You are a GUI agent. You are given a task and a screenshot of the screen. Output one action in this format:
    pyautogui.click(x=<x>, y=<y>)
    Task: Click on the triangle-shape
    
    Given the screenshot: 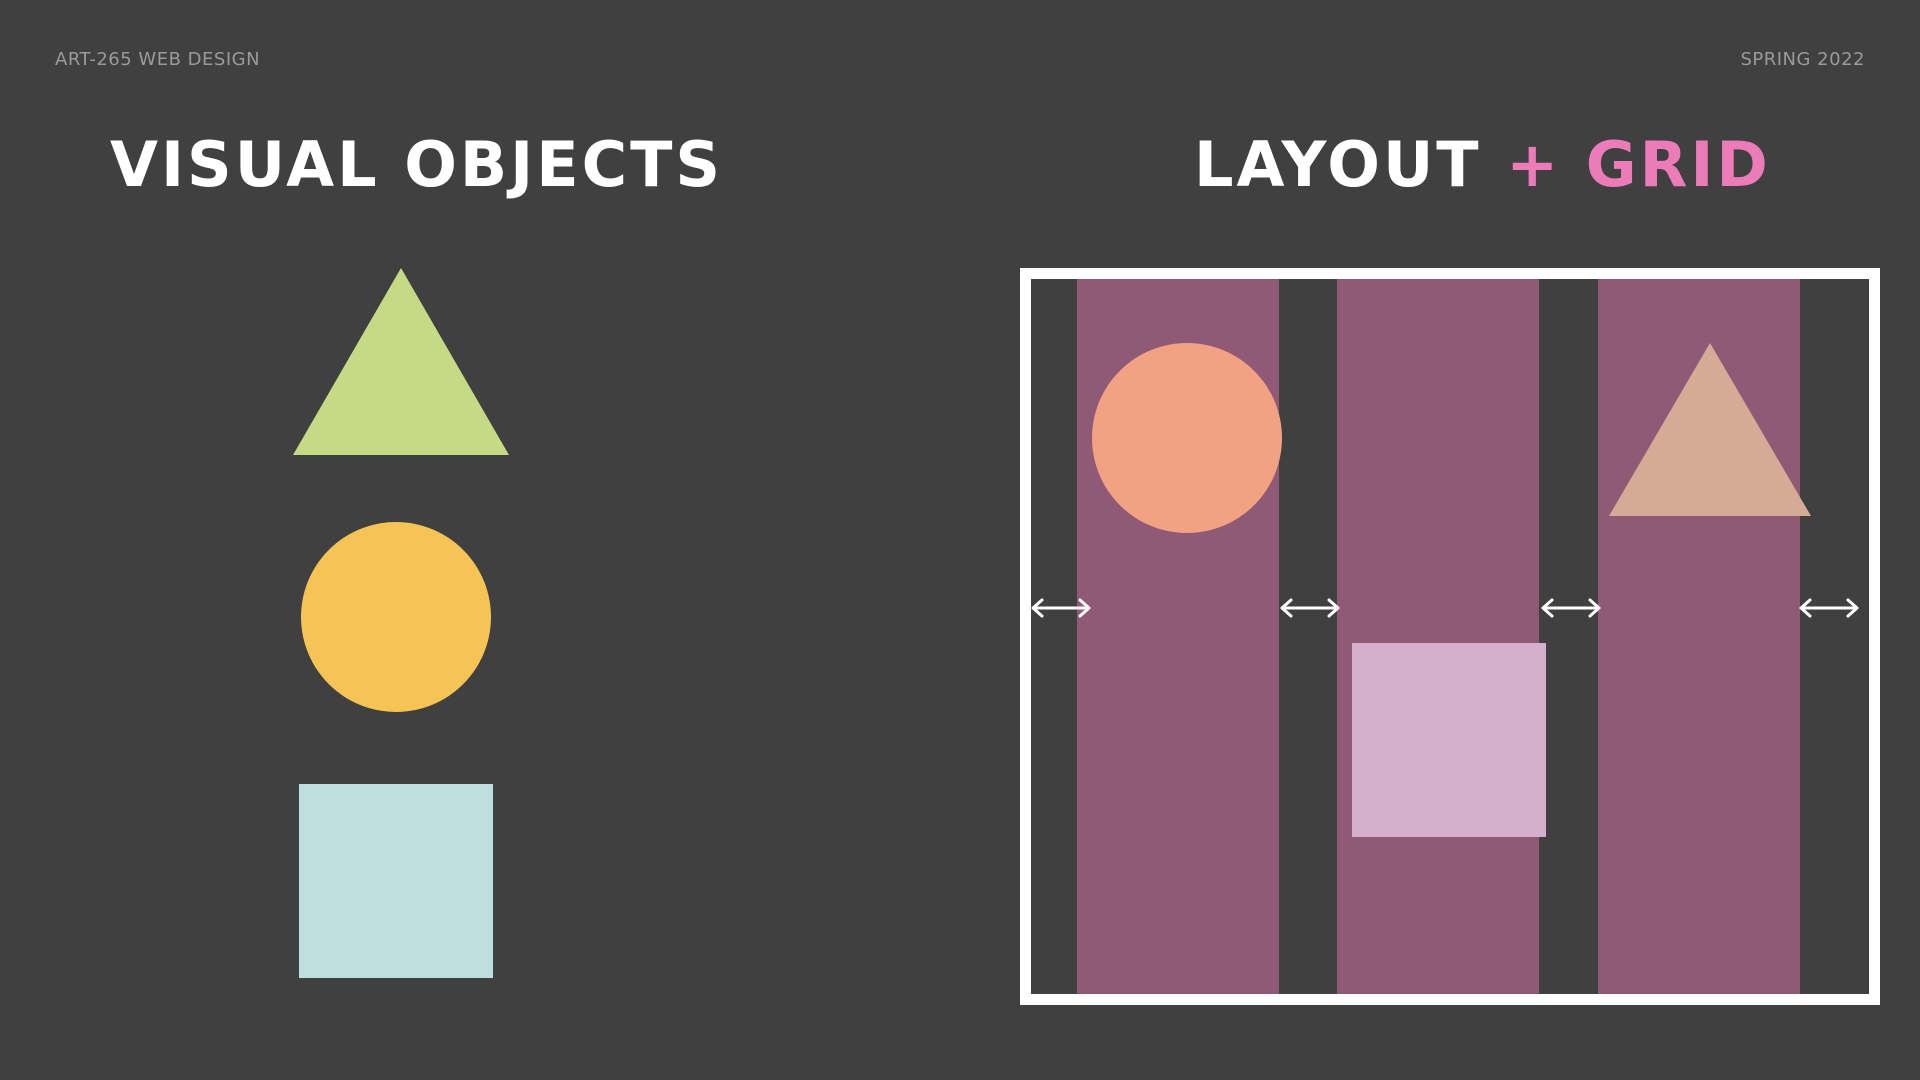 What is the action you would take?
    pyautogui.click(x=401, y=361)
    